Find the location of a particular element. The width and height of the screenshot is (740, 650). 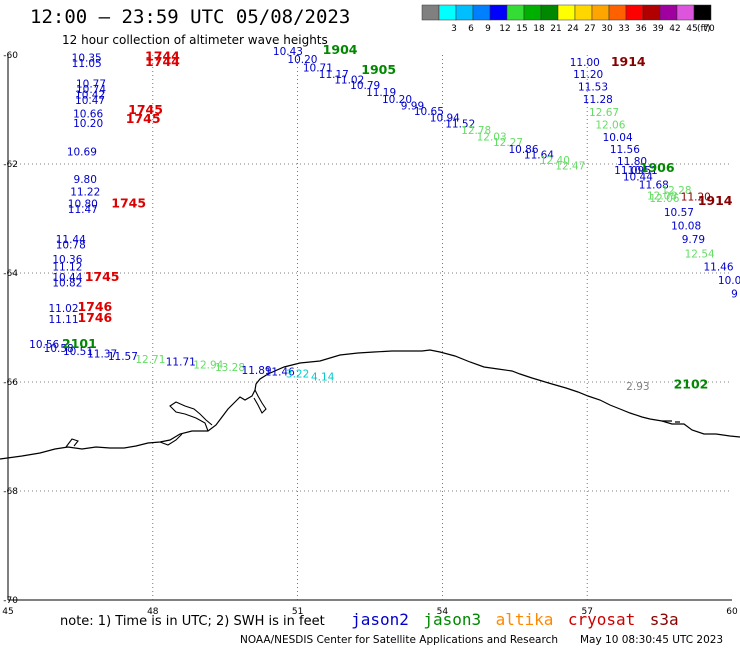

y-tick-label: -62 is located at coordinates (10, 165).